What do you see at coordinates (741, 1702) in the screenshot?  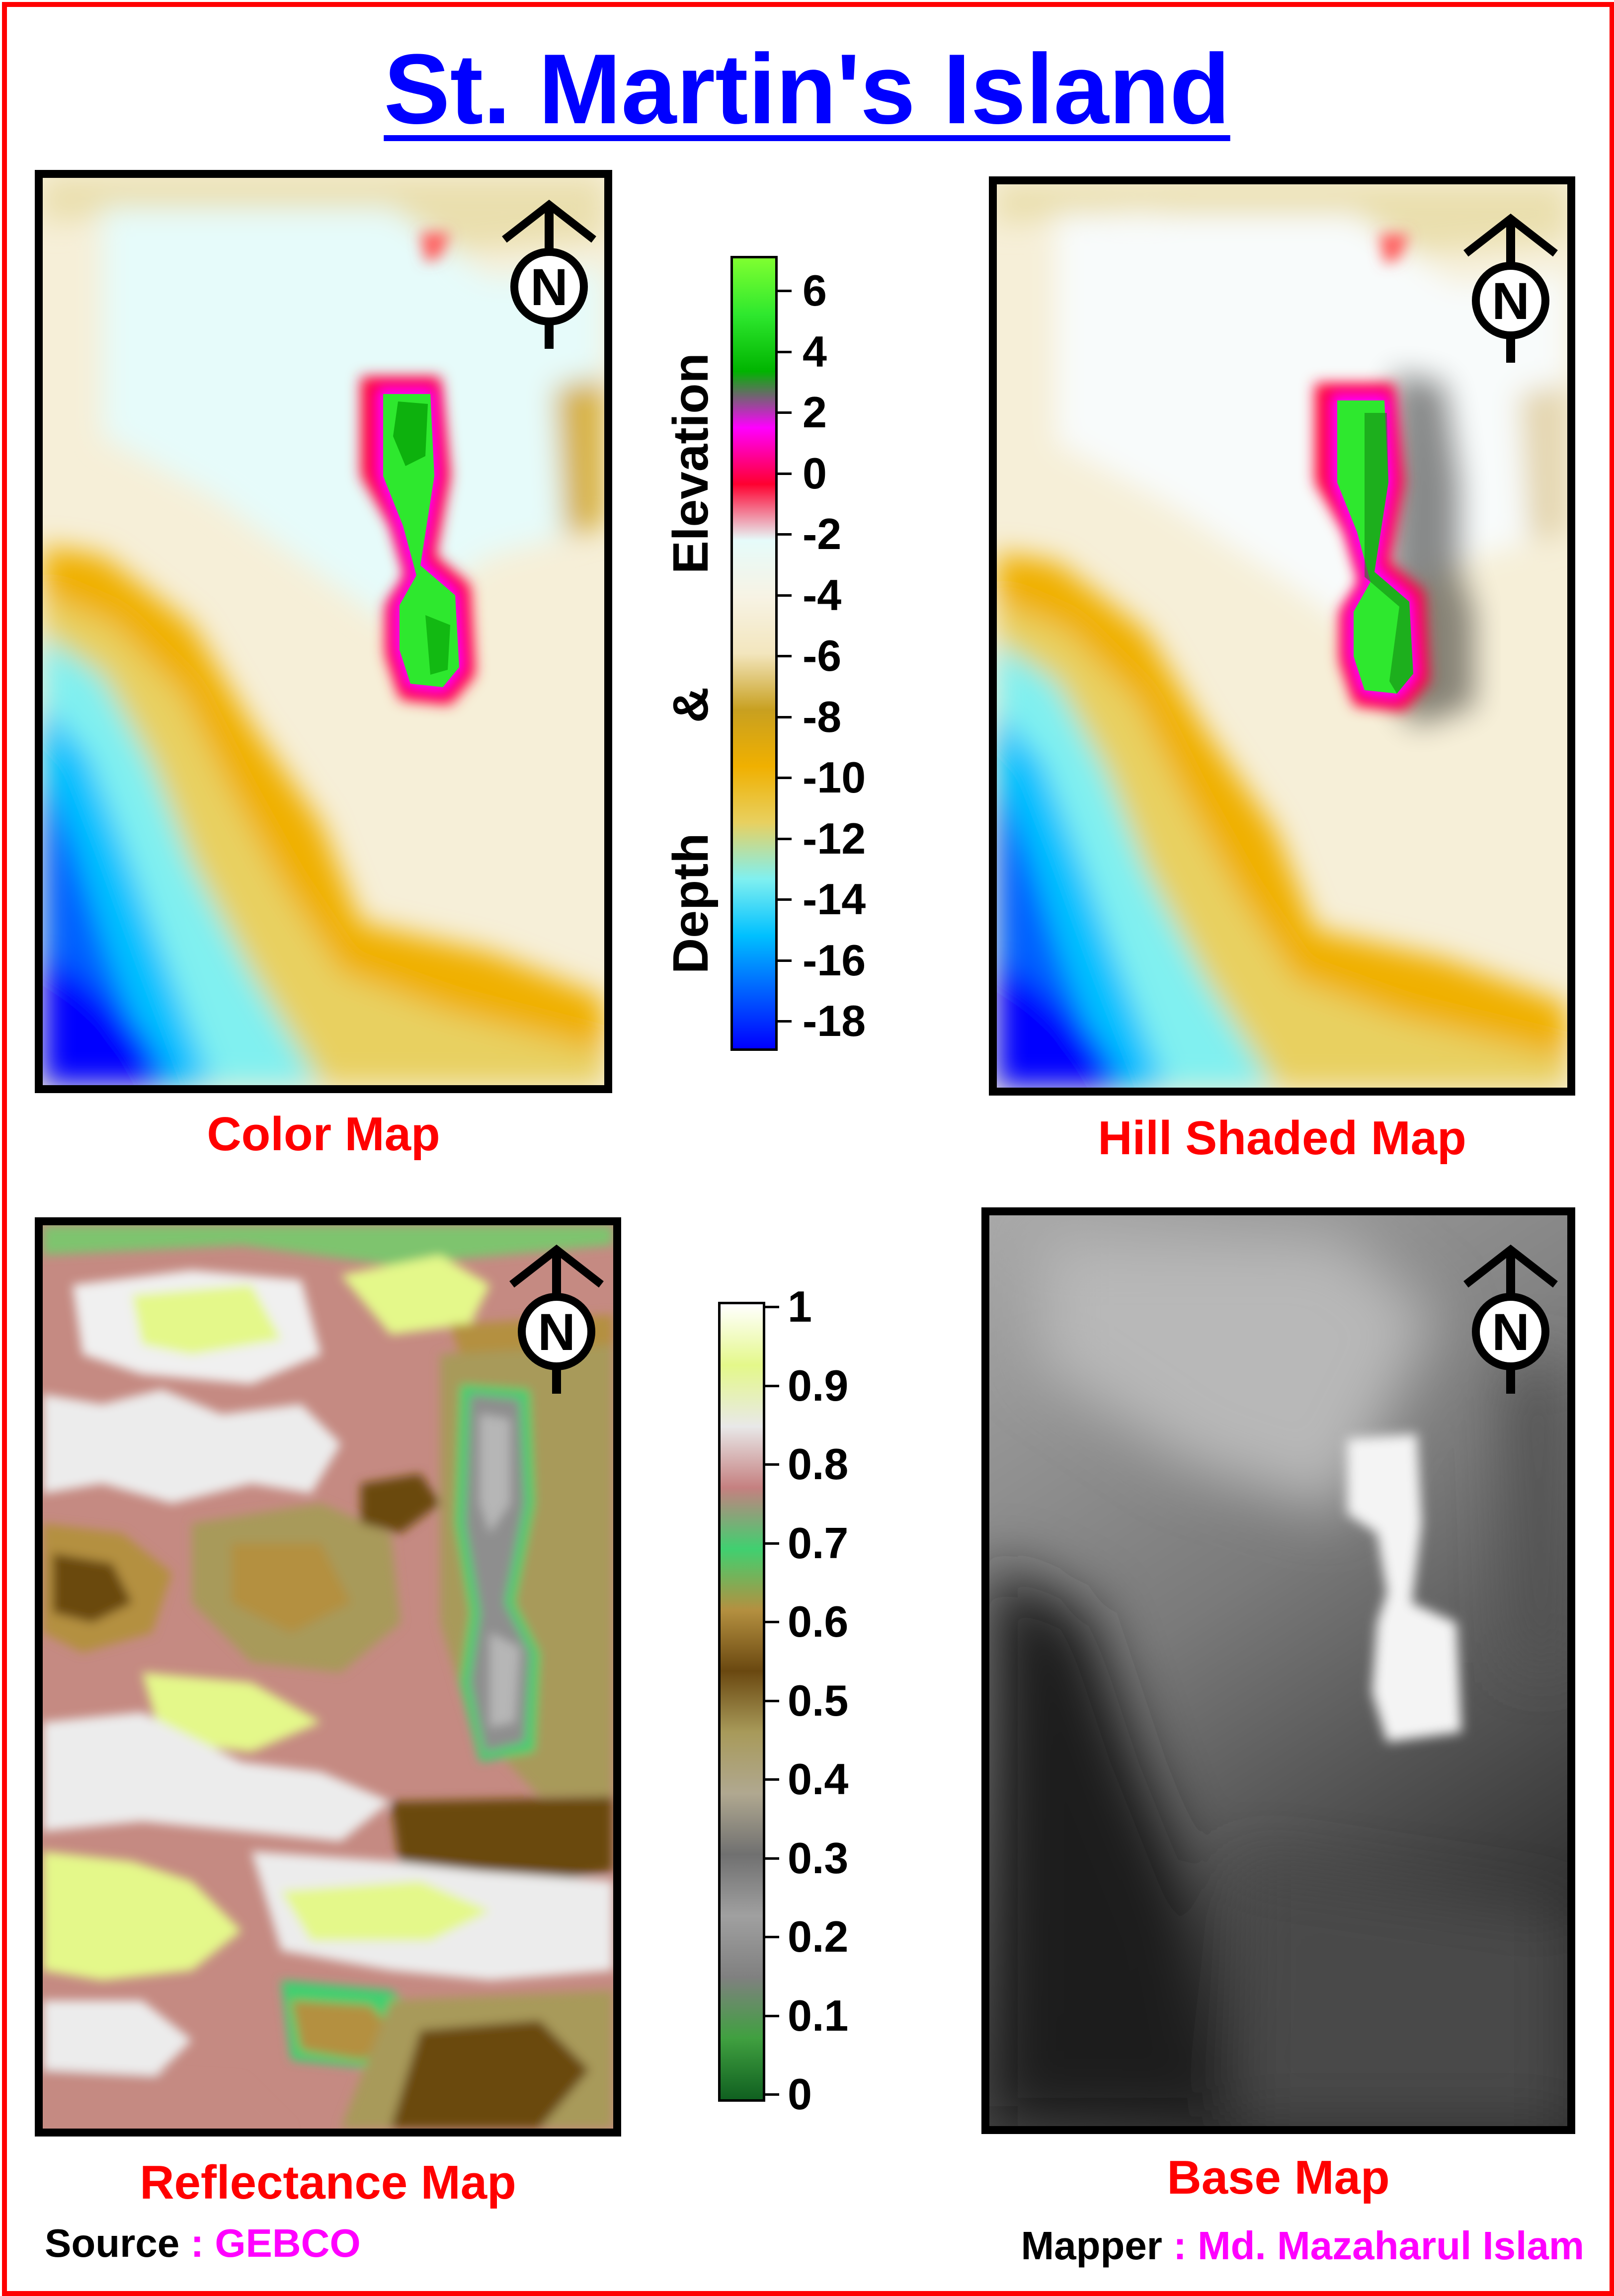 I see `reflectance-color-bar` at bounding box center [741, 1702].